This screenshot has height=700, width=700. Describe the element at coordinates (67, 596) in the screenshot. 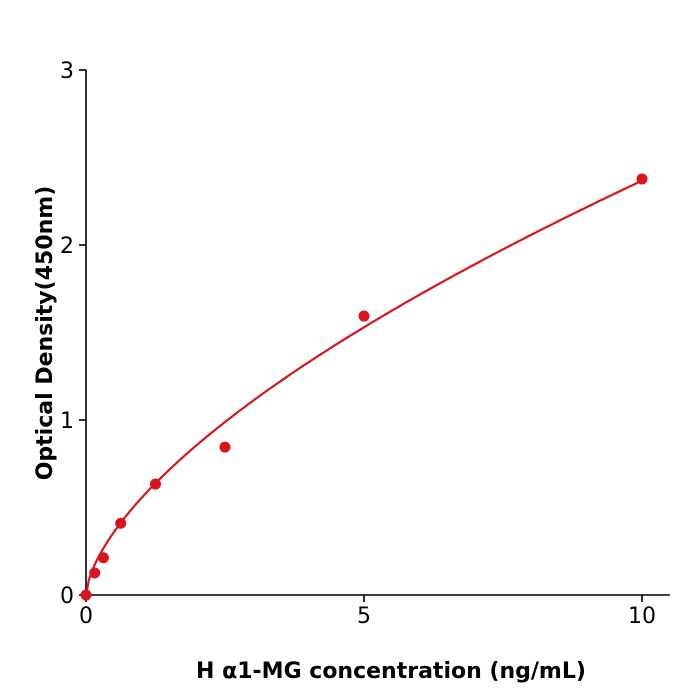

I see `y-tick-label: 0` at that location.